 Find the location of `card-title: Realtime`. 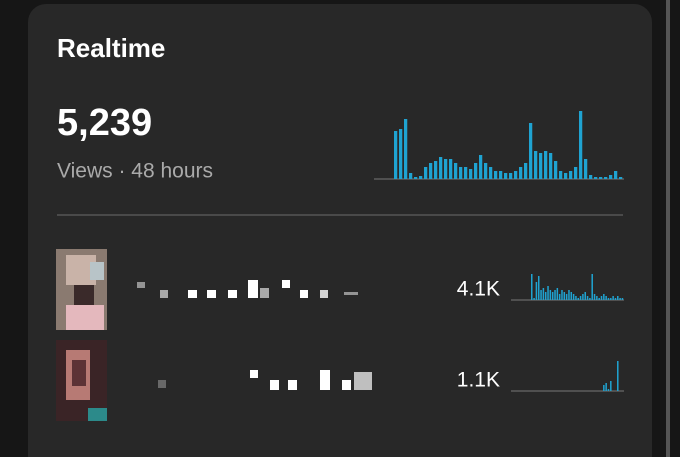

card-title: Realtime is located at coordinates (111, 48).